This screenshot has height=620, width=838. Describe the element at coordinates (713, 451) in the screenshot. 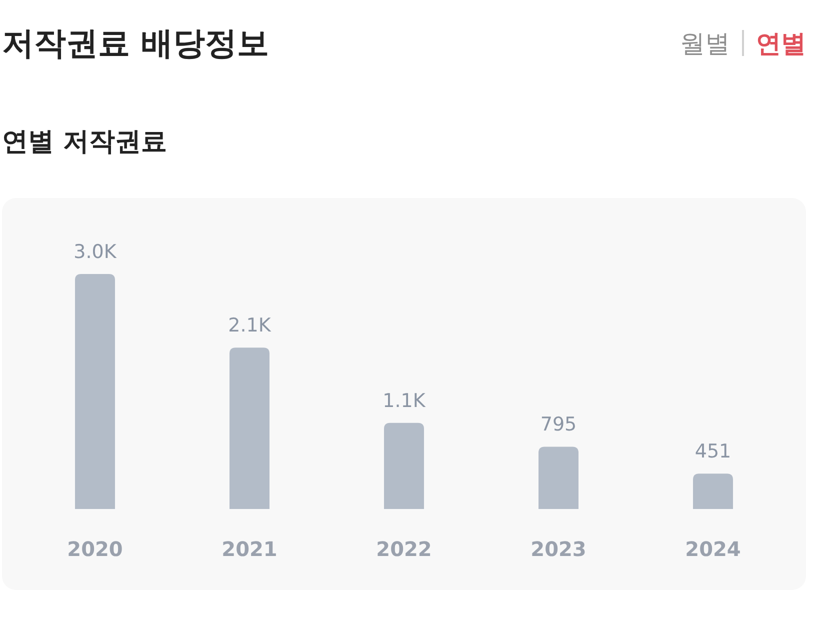

I see `data-label: 451` at that location.